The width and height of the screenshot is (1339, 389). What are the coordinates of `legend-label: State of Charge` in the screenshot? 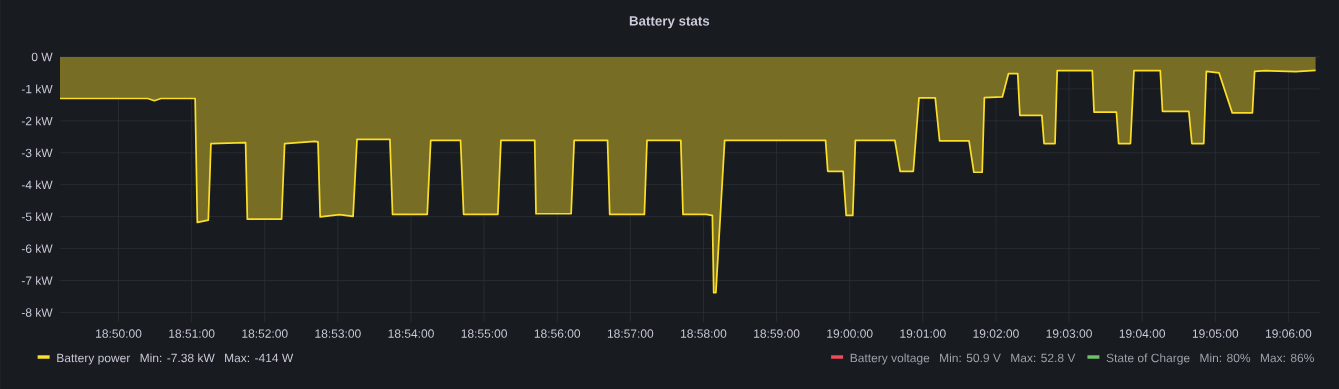 It's located at (1148, 359).